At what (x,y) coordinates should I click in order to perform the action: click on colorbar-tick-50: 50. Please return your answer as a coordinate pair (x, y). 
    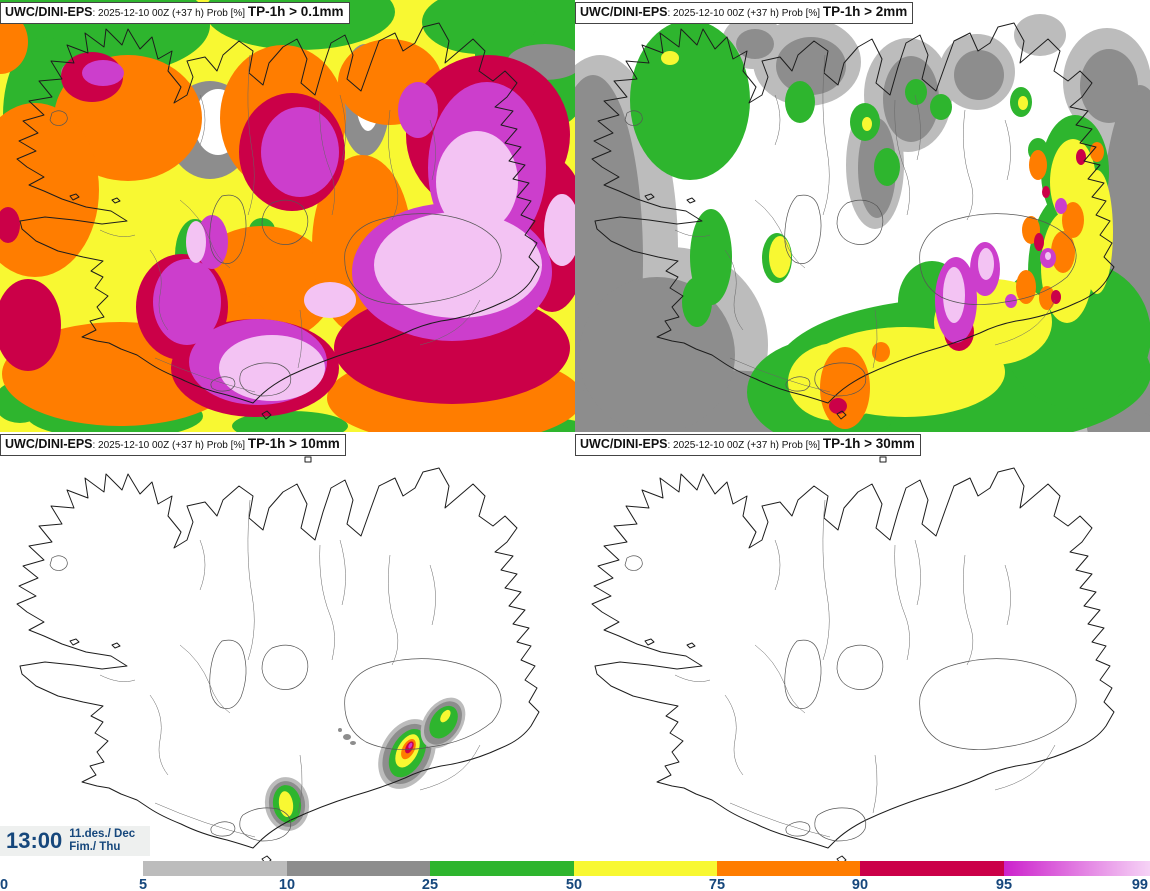
    Looking at the image, I should click on (574, 884).